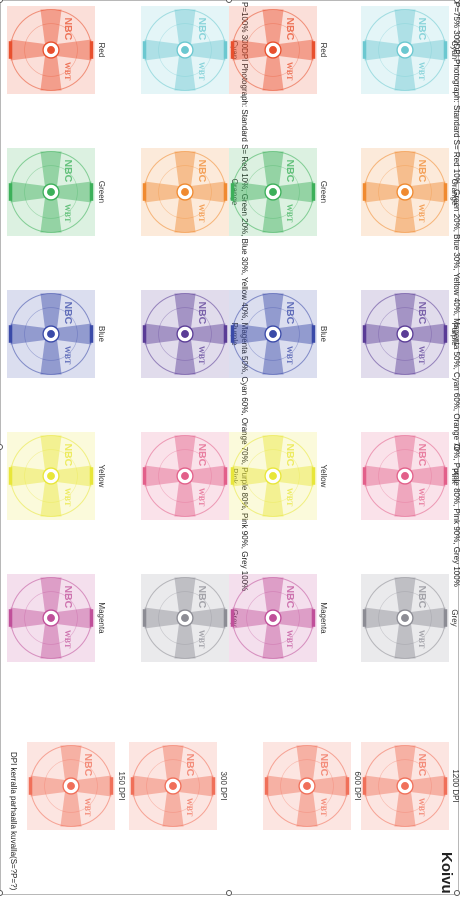  I want to click on test-pattern-magenta-b: NBC WBT, so click(273, 618).